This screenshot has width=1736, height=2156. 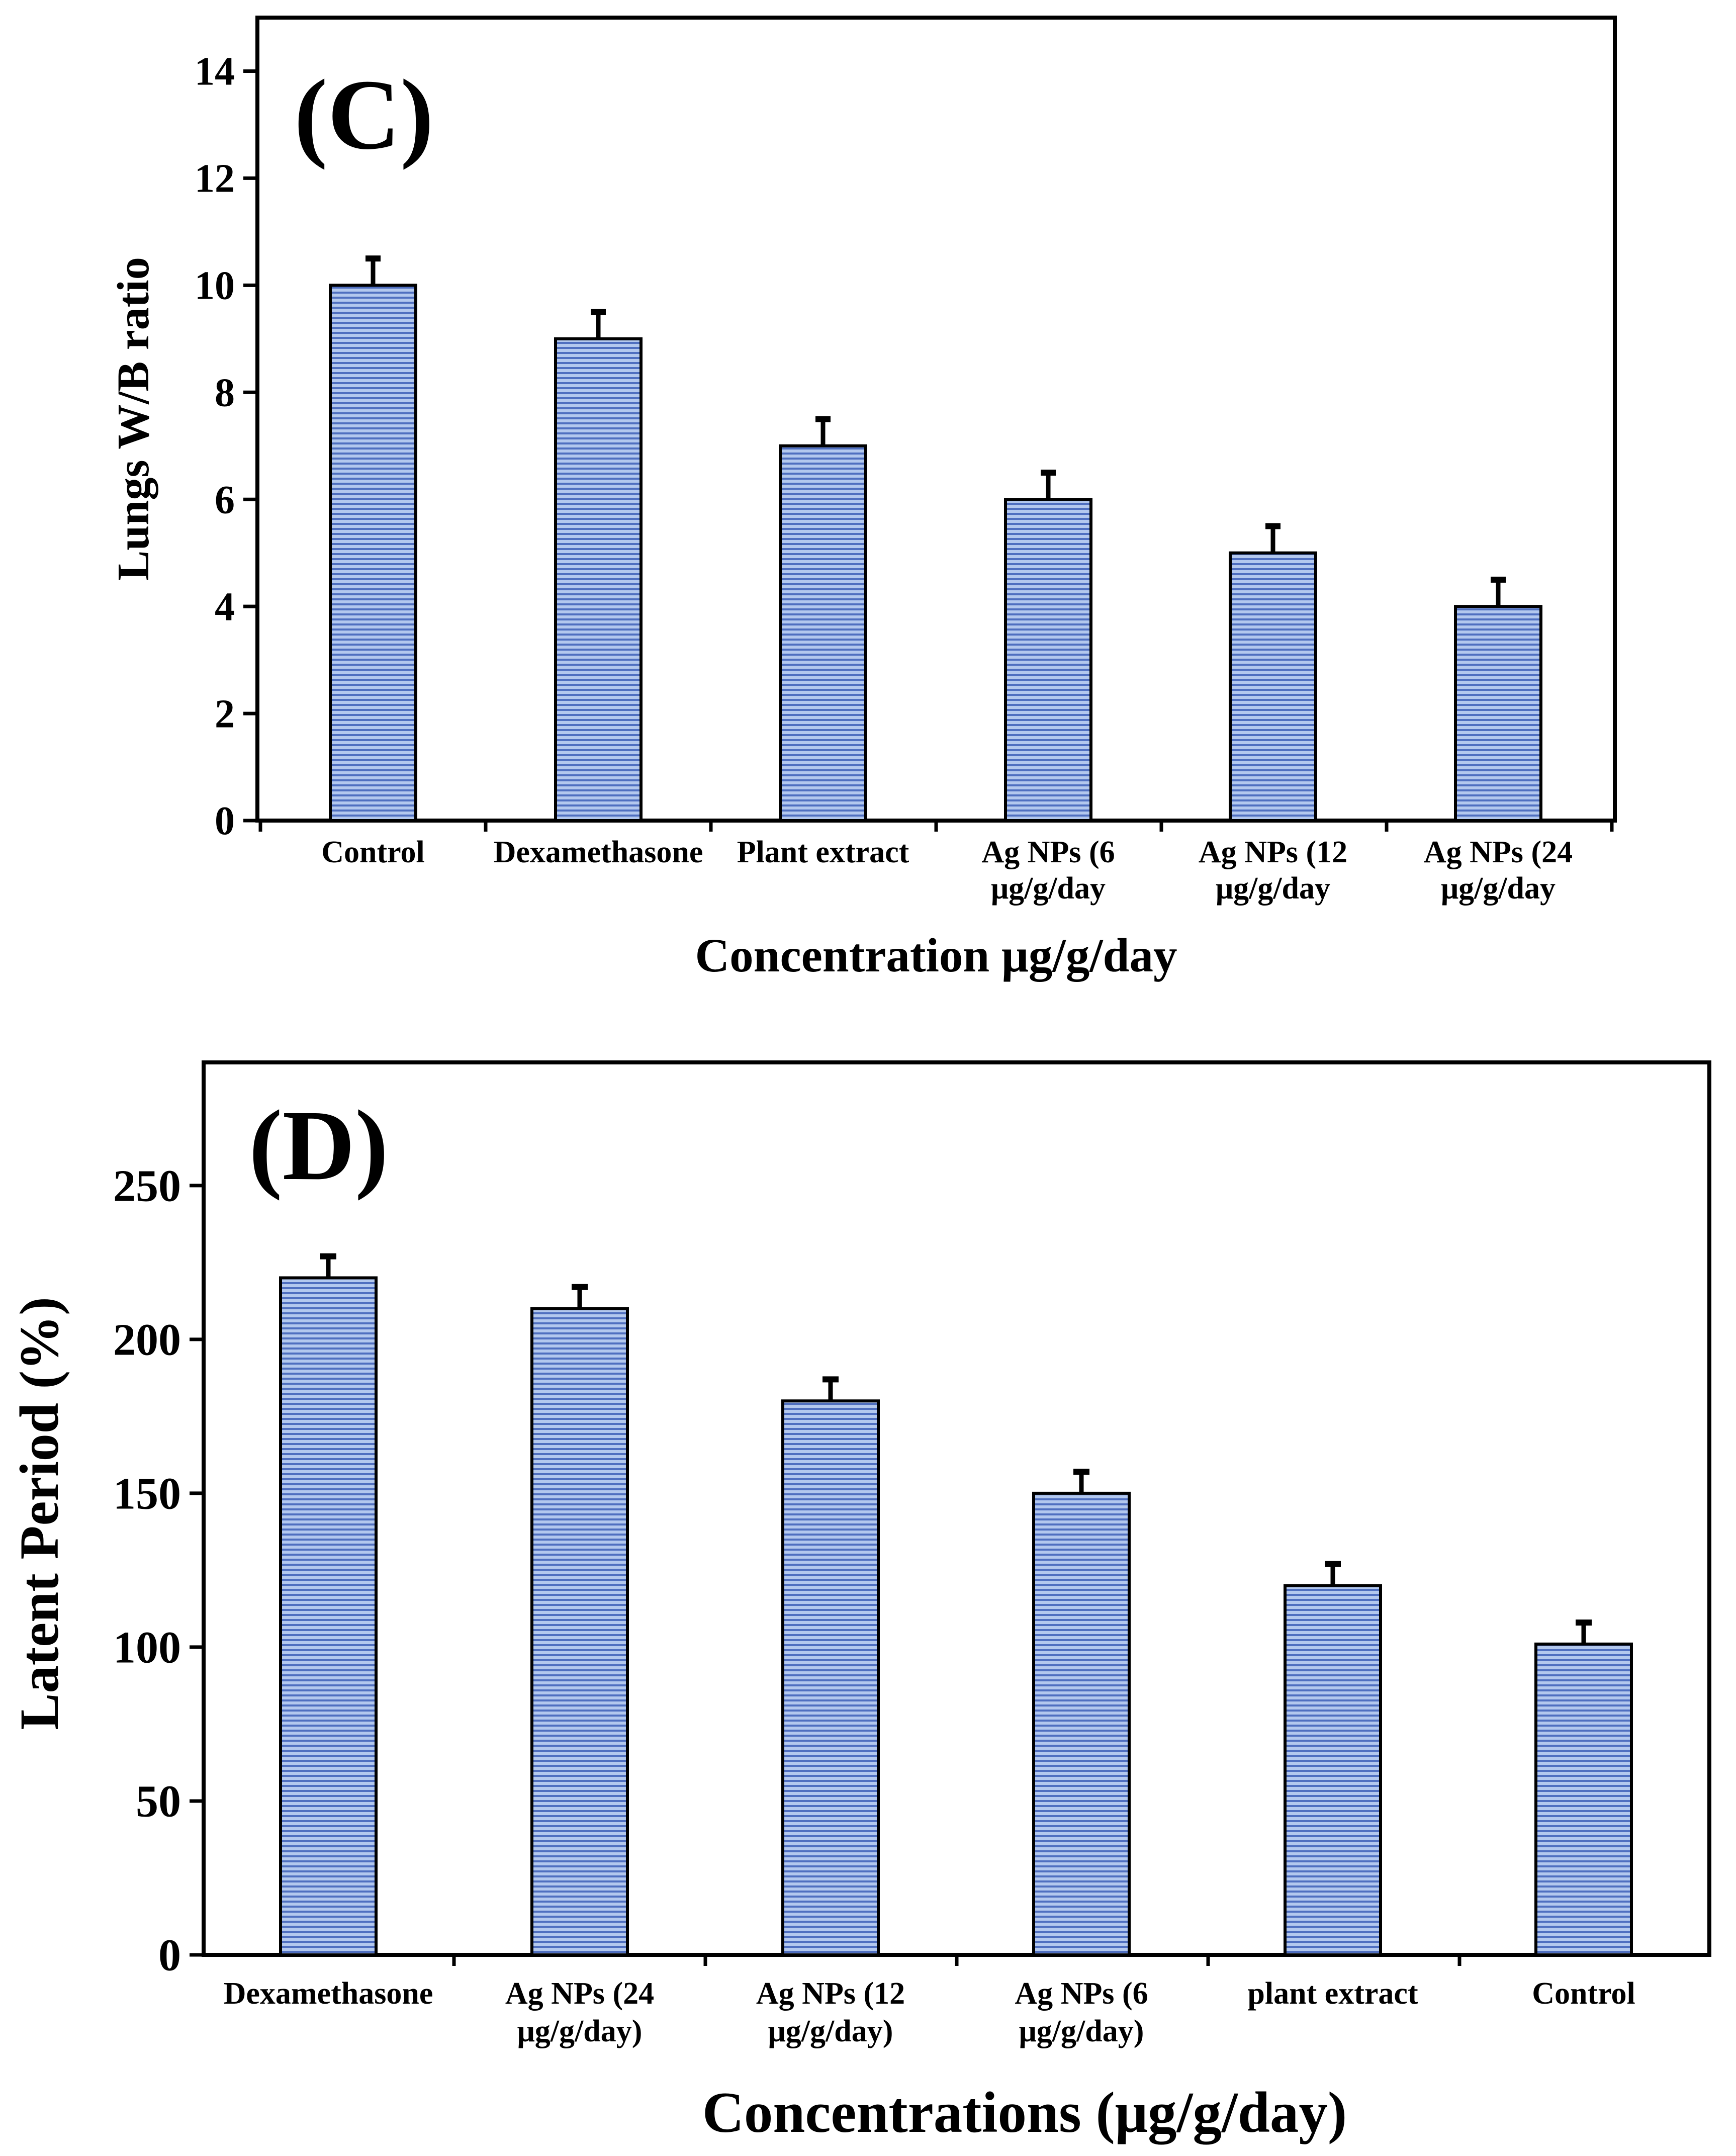 What do you see at coordinates (133, 419) in the screenshot?
I see `y-axis-label-c: Lungs W/B ratio` at bounding box center [133, 419].